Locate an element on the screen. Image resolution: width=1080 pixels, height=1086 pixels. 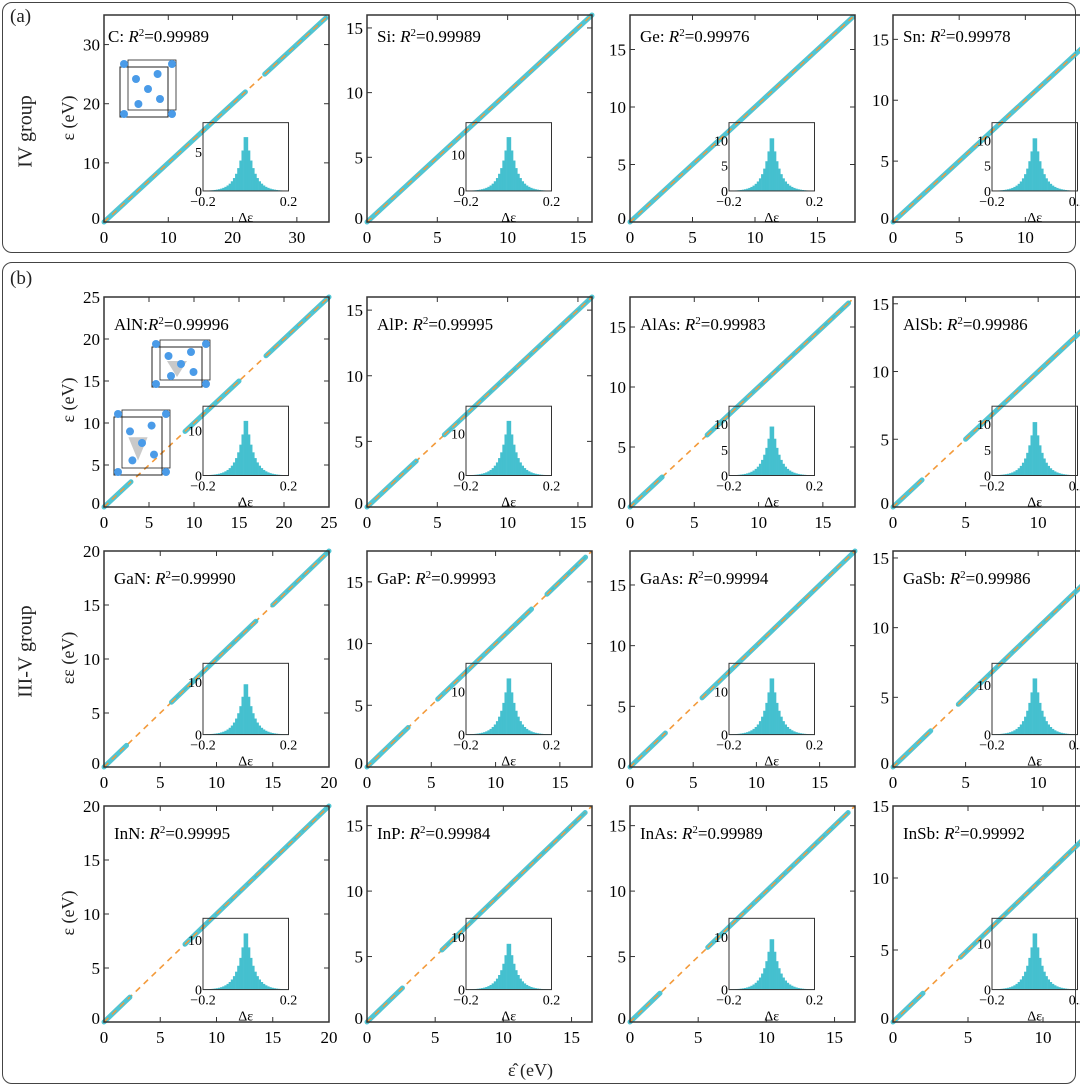
inset-frame is located at coordinates (1034, 699).